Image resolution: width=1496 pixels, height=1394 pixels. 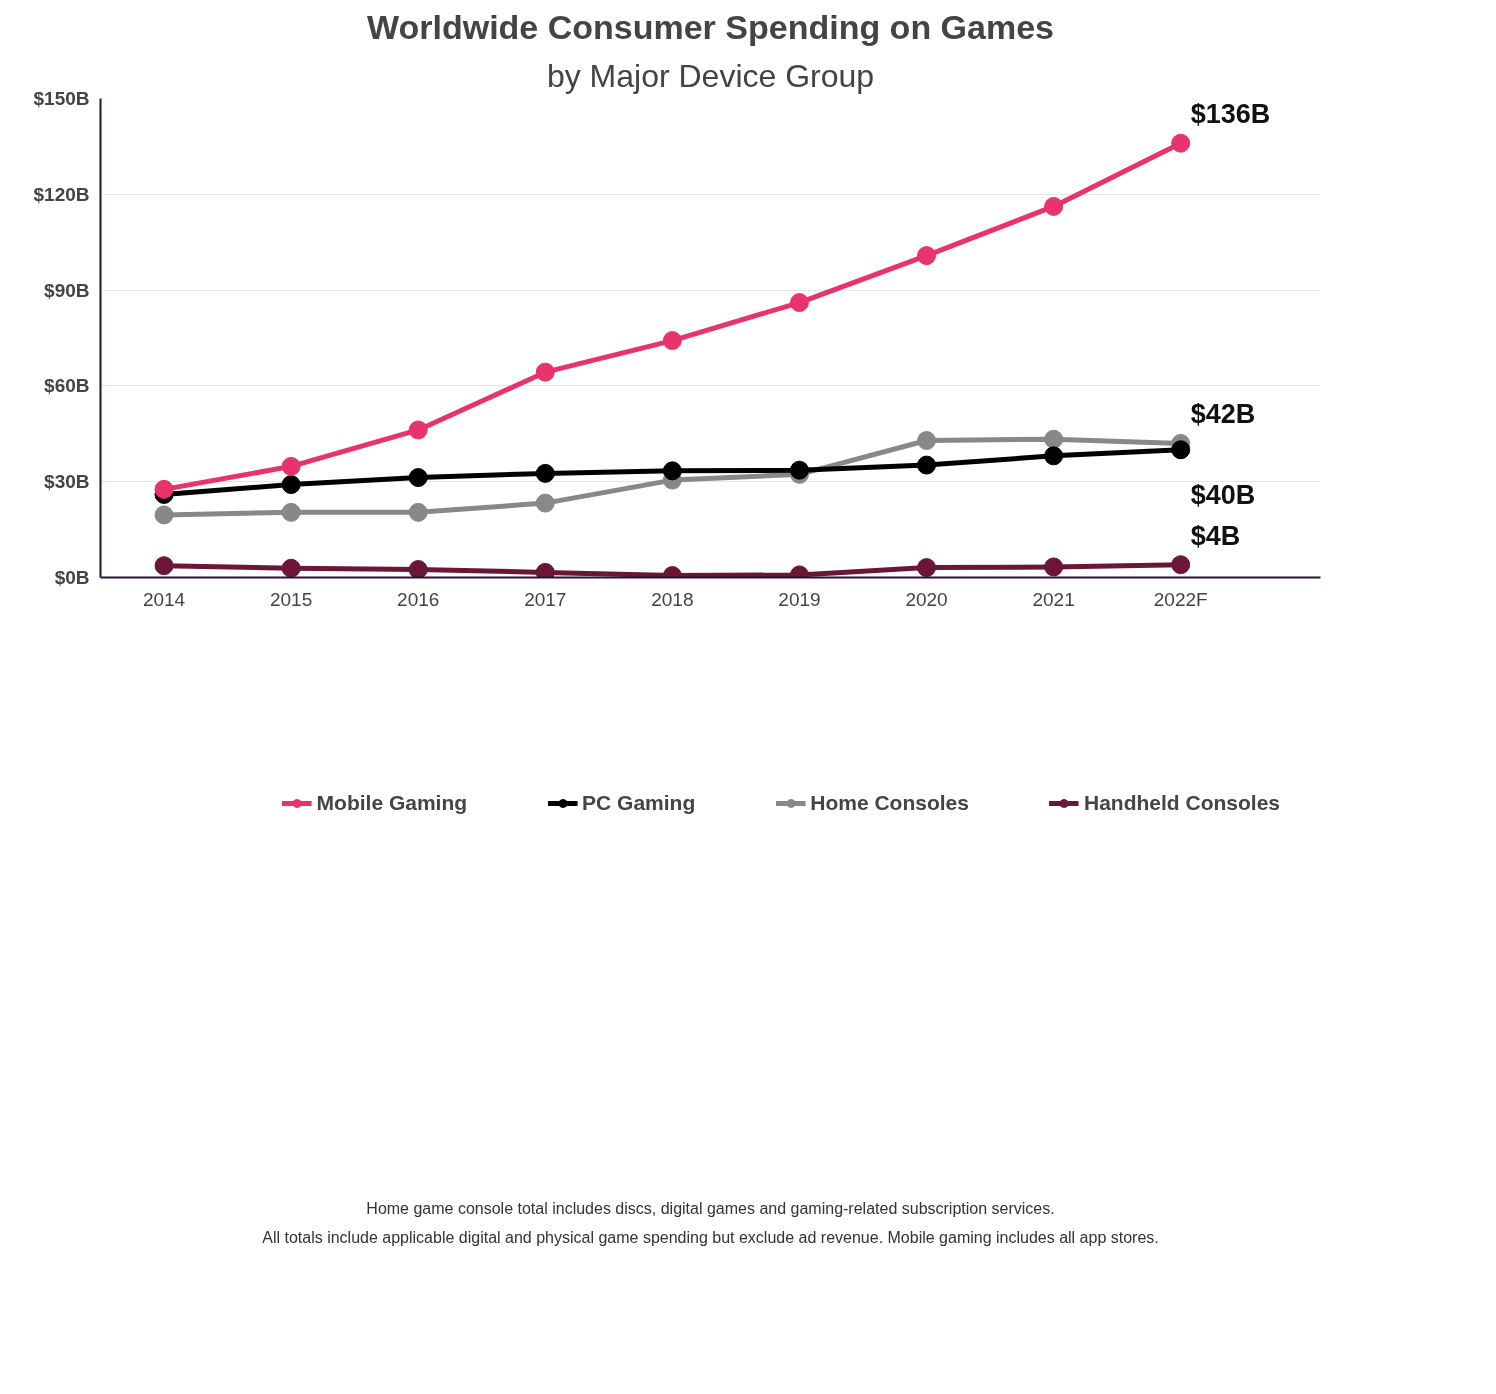 What do you see at coordinates (1215, 535) in the screenshot?
I see `data-label: $4B` at bounding box center [1215, 535].